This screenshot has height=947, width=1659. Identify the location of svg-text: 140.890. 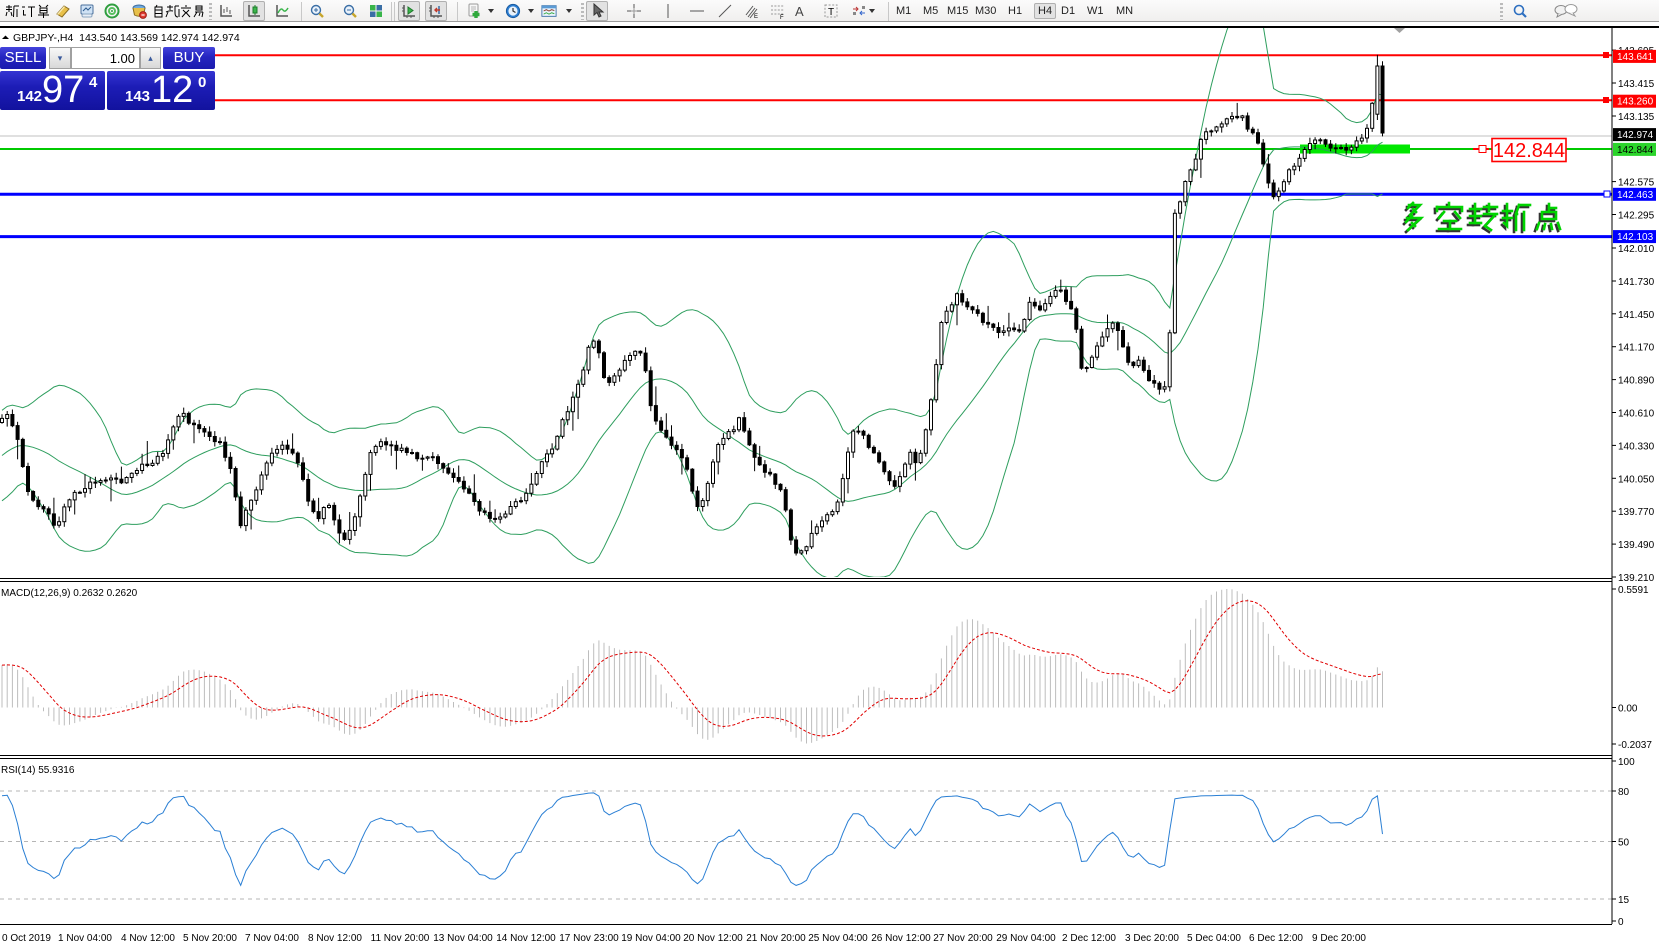
(1636, 381).